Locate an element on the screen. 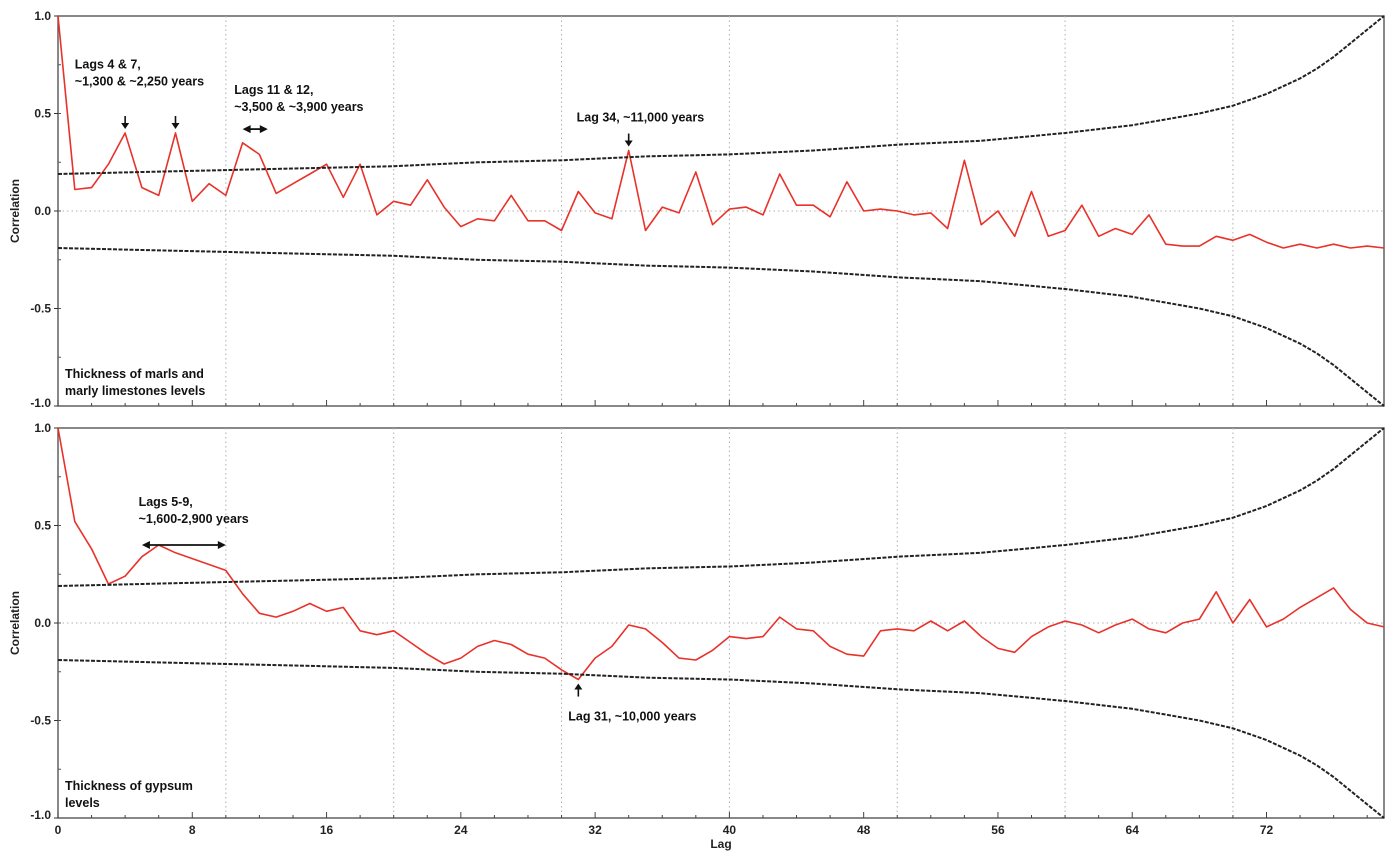  annotation-text: ~3,500 & ~3,900 years is located at coordinates (298, 107).